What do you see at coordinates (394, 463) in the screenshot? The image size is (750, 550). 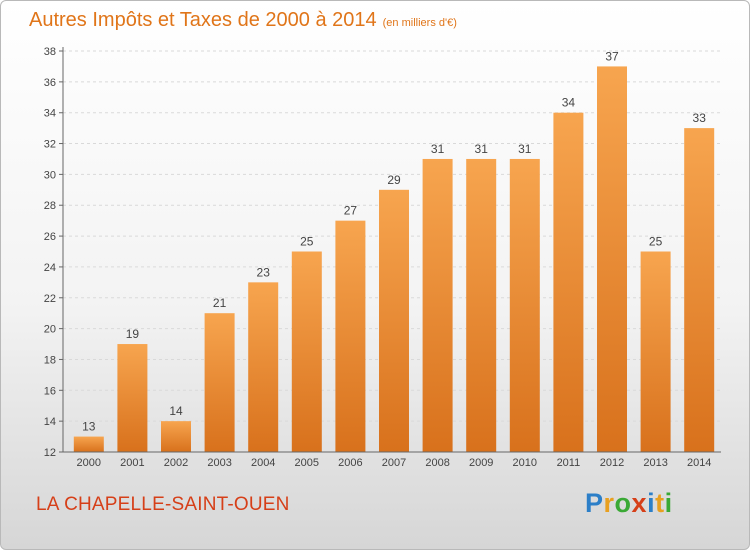 I see `x-tick-label-2007: 2007` at bounding box center [394, 463].